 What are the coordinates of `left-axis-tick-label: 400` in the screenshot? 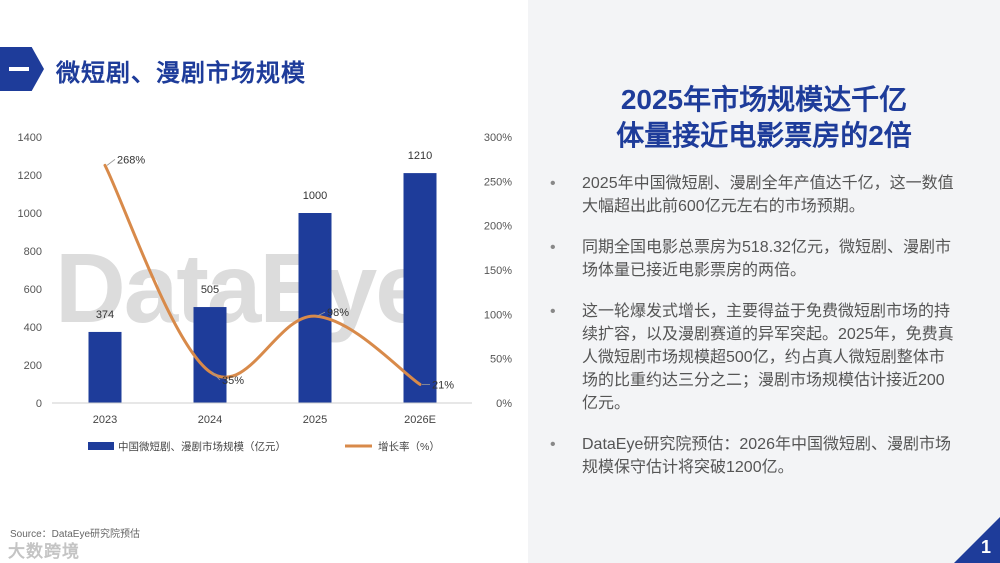 It's located at (33, 328).